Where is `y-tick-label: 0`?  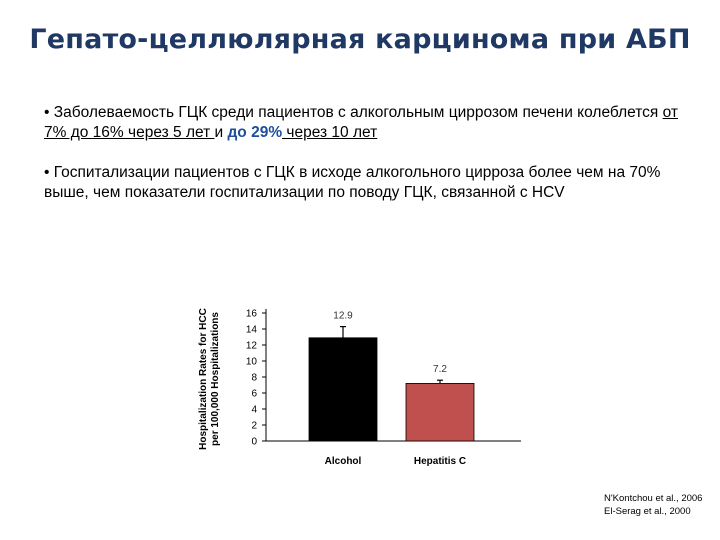 y-tick-label: 0 is located at coordinates (254, 442).